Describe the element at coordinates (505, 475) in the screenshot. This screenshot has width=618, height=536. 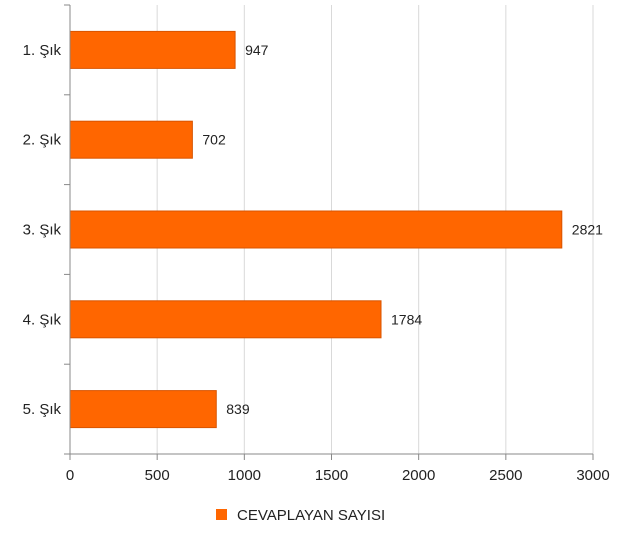
I see `x-tick-label: 2500` at that location.